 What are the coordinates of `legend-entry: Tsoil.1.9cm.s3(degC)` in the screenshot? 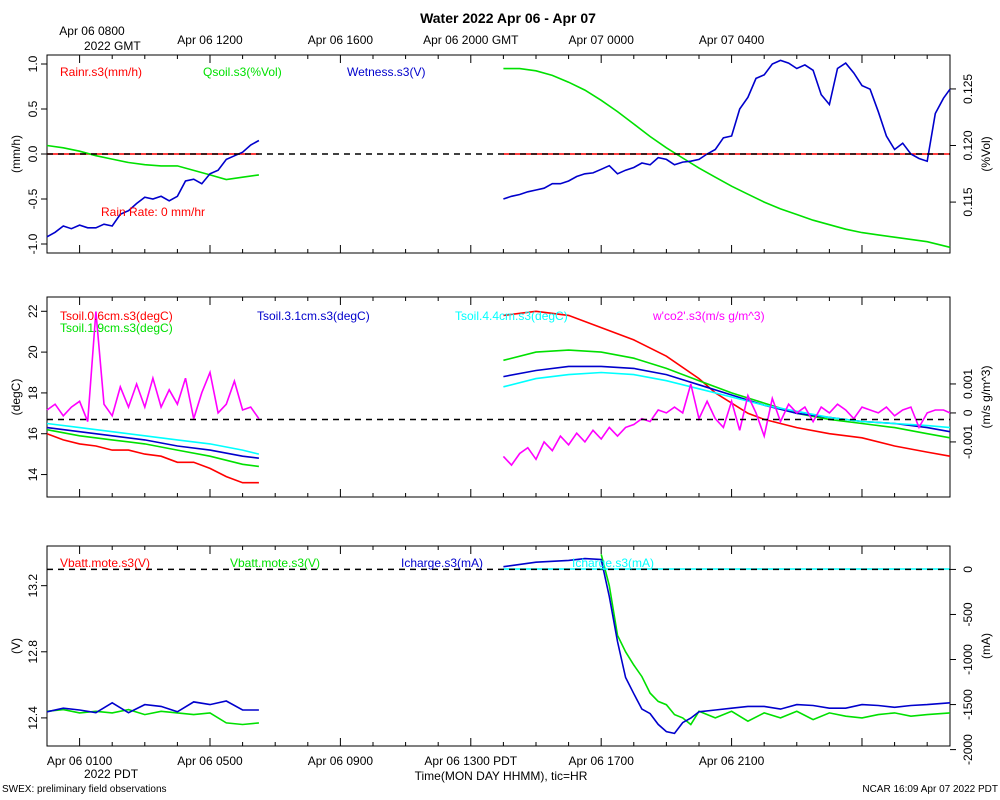 It's located at (116, 328).